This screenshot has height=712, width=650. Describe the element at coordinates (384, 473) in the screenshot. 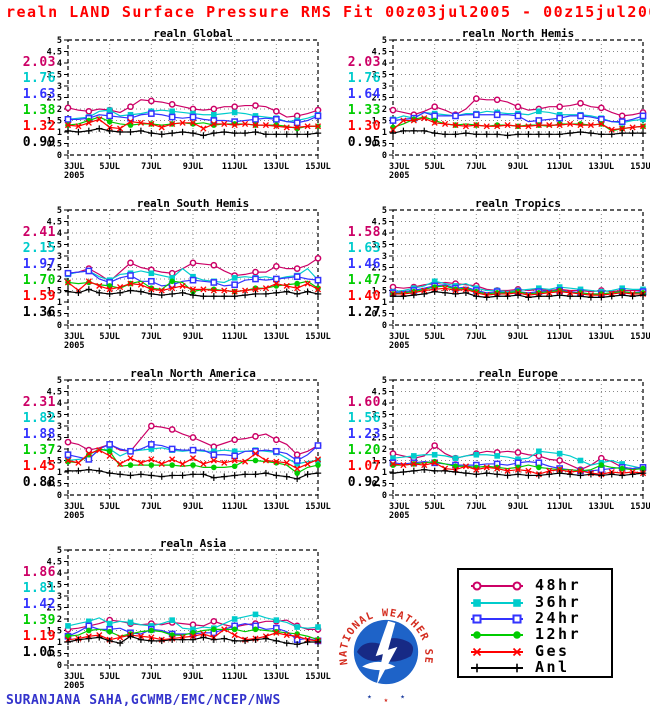

I see `svg-text: 1` at that location.